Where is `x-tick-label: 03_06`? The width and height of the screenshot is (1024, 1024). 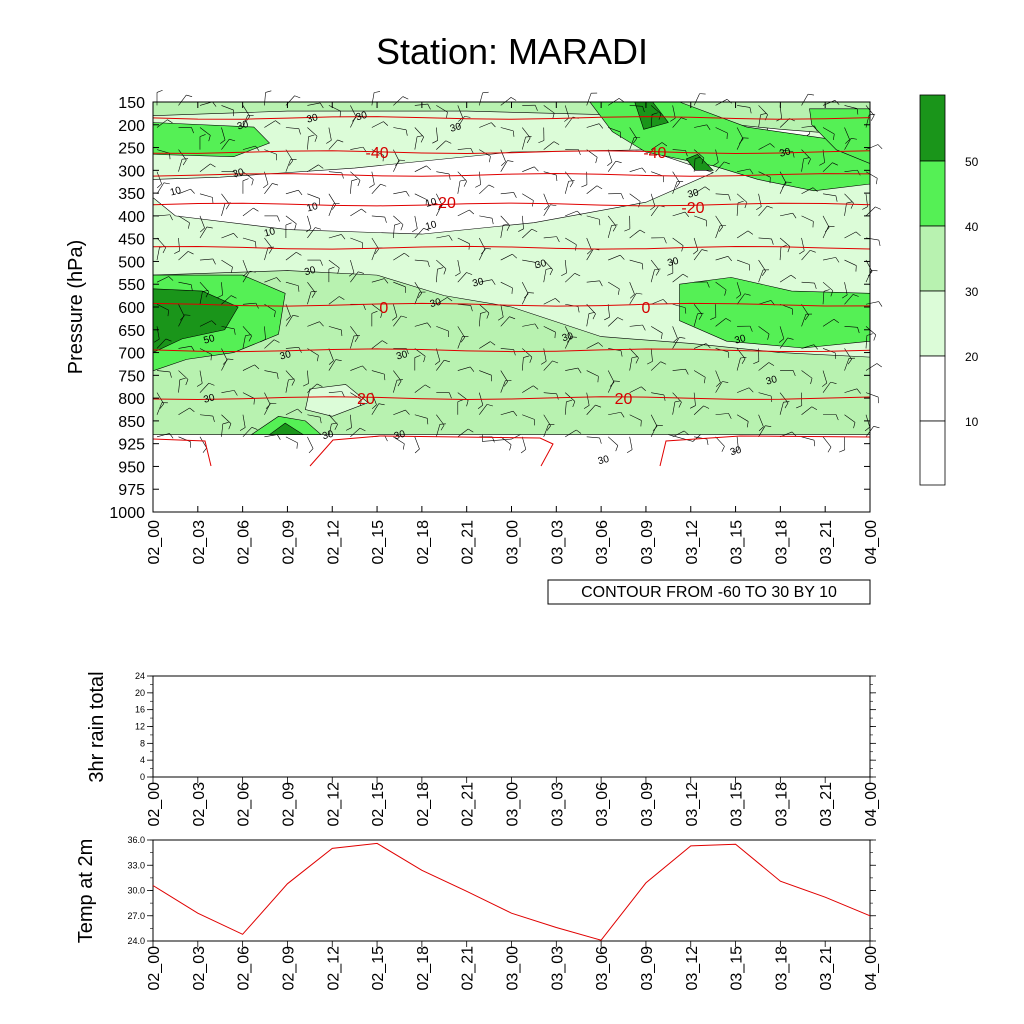 x-tick-label: 03_06 is located at coordinates (602, 804).